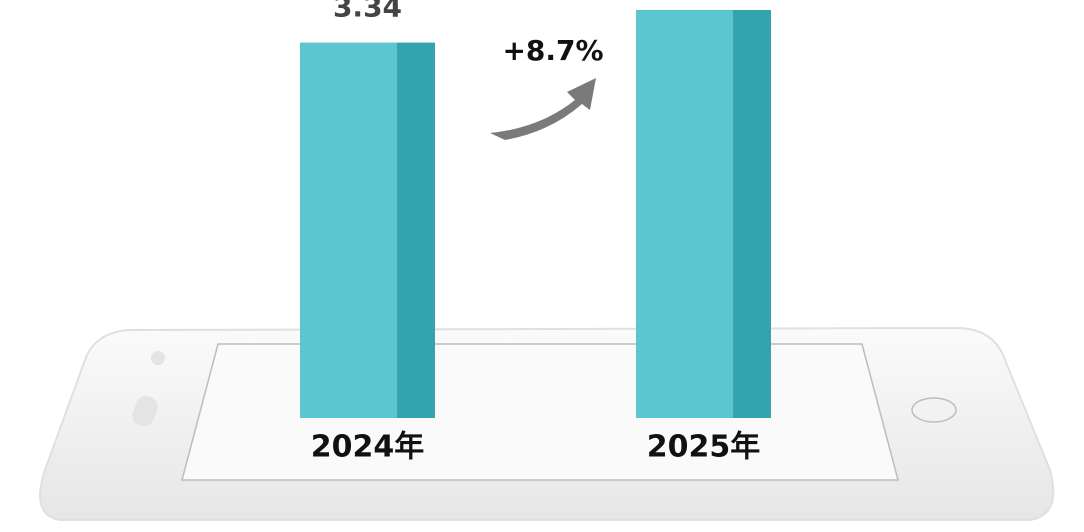 This screenshot has width=1084, height=532. I want to click on x-tick-label: 2025年, so click(704, 447).